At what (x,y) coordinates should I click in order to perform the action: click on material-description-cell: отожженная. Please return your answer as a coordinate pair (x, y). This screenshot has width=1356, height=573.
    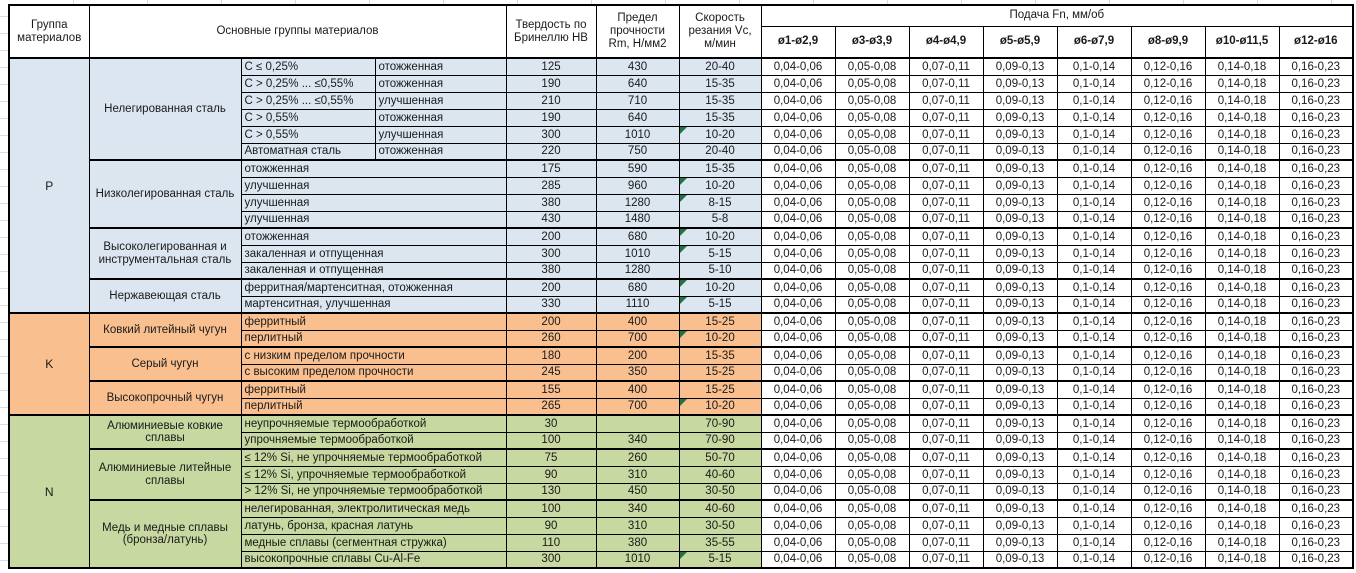
    Looking at the image, I should click on (373, 236).